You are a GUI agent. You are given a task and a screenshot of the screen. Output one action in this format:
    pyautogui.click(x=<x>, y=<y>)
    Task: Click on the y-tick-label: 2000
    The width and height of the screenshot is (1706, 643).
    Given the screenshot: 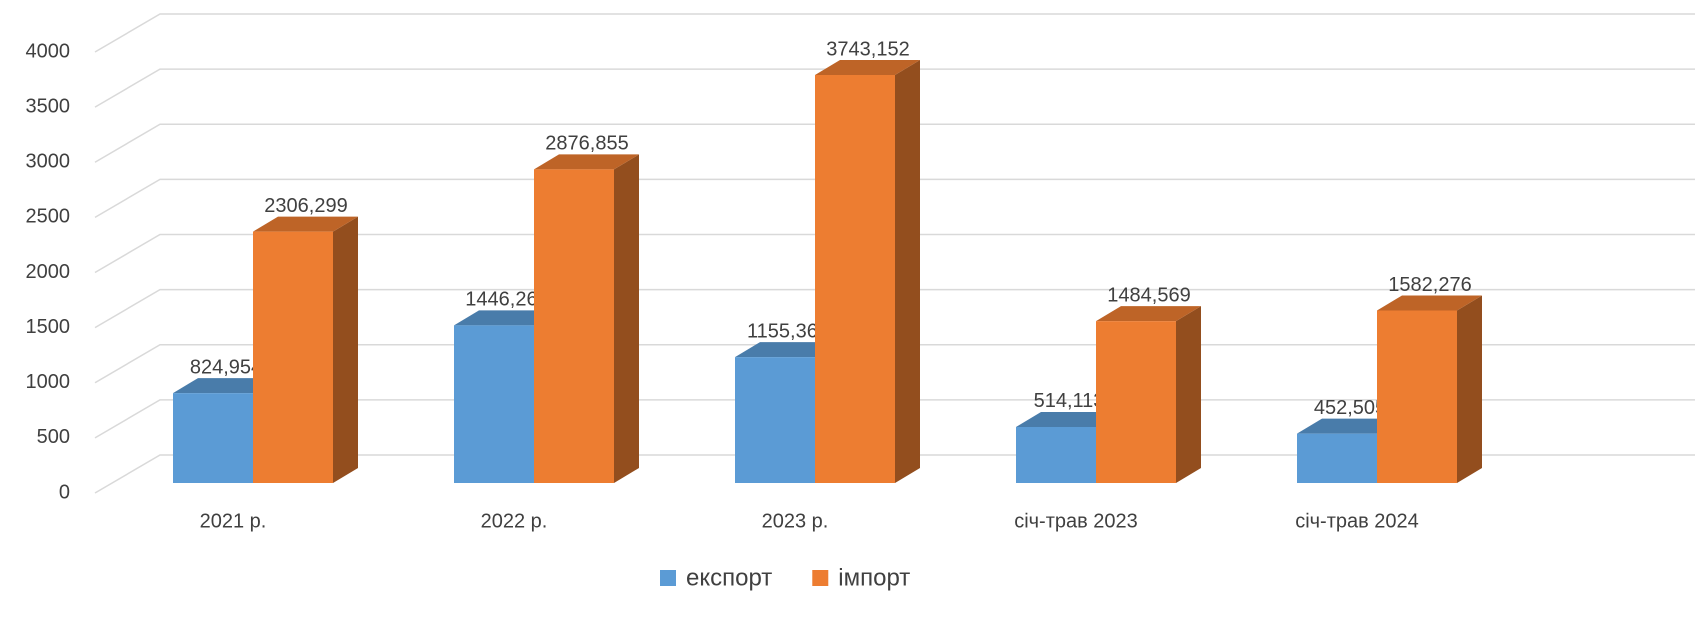 What is the action you would take?
    pyautogui.click(x=48, y=272)
    